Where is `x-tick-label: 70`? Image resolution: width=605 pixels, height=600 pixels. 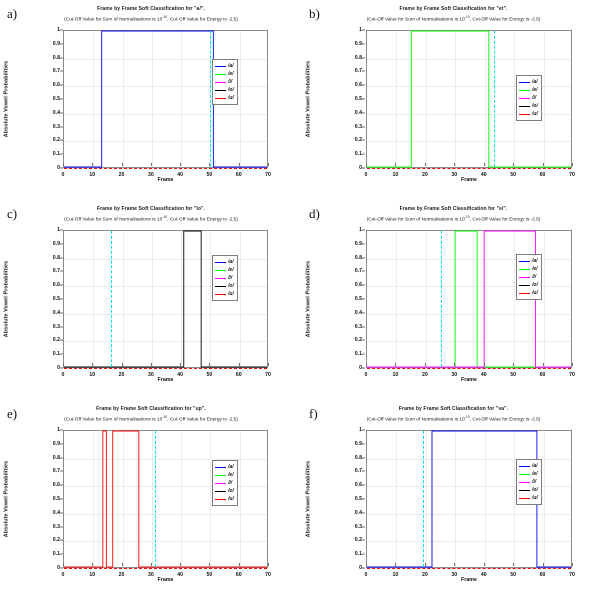
x-tick-label: 70 is located at coordinates (268, 375).